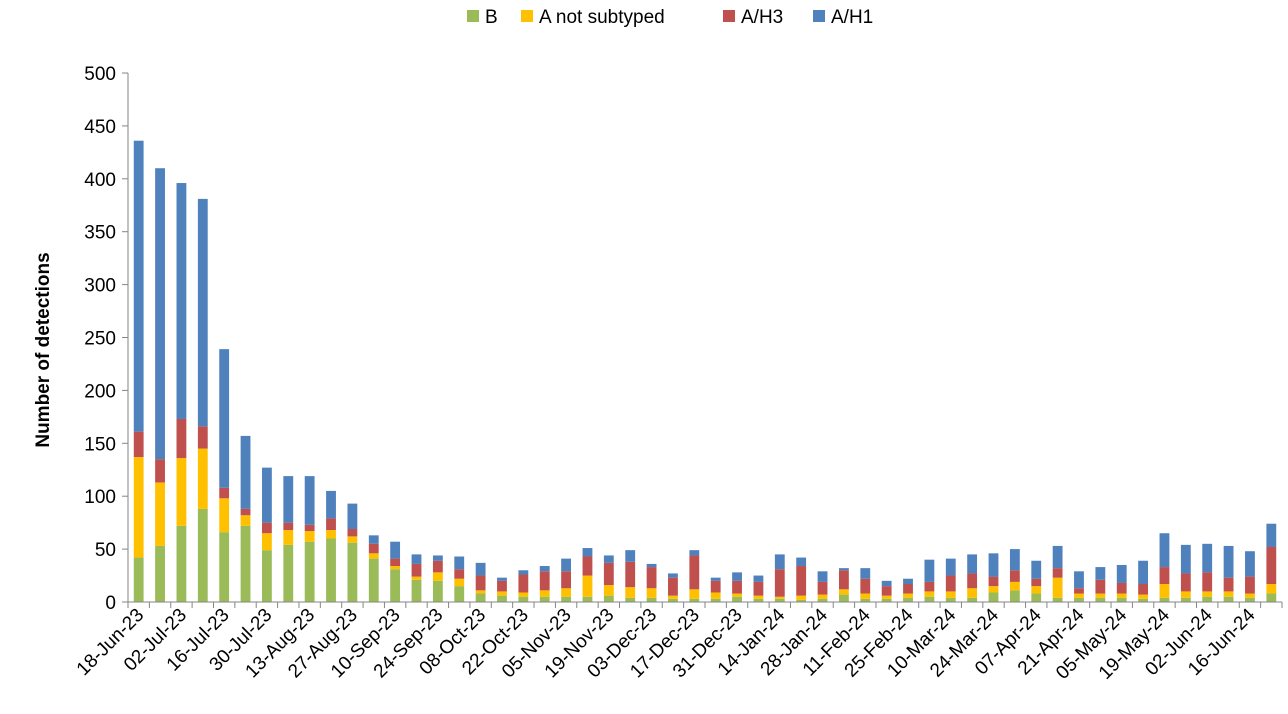 This screenshot has height=714, width=1288. What do you see at coordinates (100, 497) in the screenshot?
I see `y-tick-label: 100` at bounding box center [100, 497].